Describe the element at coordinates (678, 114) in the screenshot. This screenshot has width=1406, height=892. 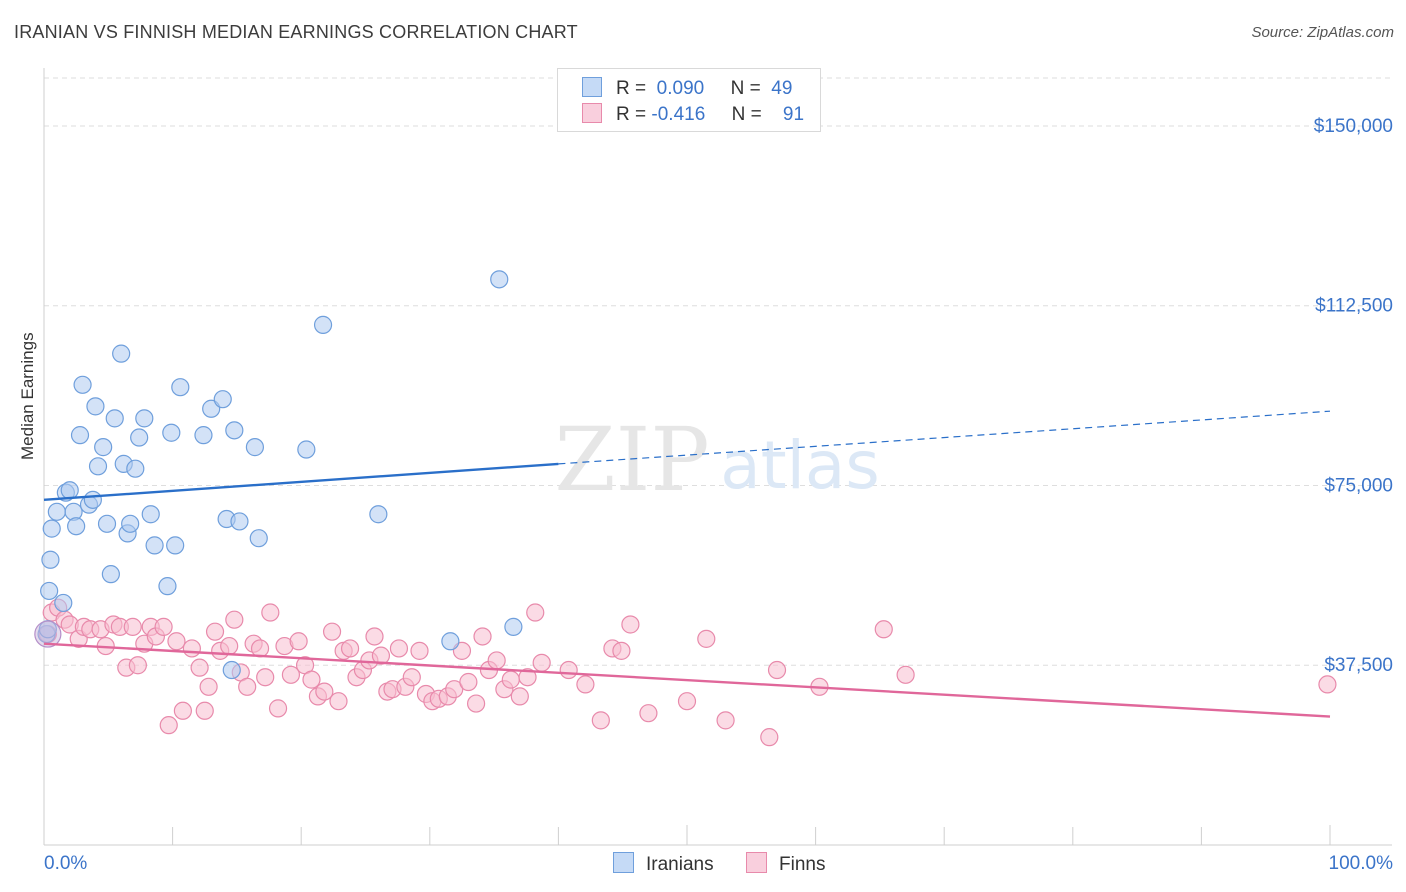
I see `legend-r-value: -0.416` at that location.